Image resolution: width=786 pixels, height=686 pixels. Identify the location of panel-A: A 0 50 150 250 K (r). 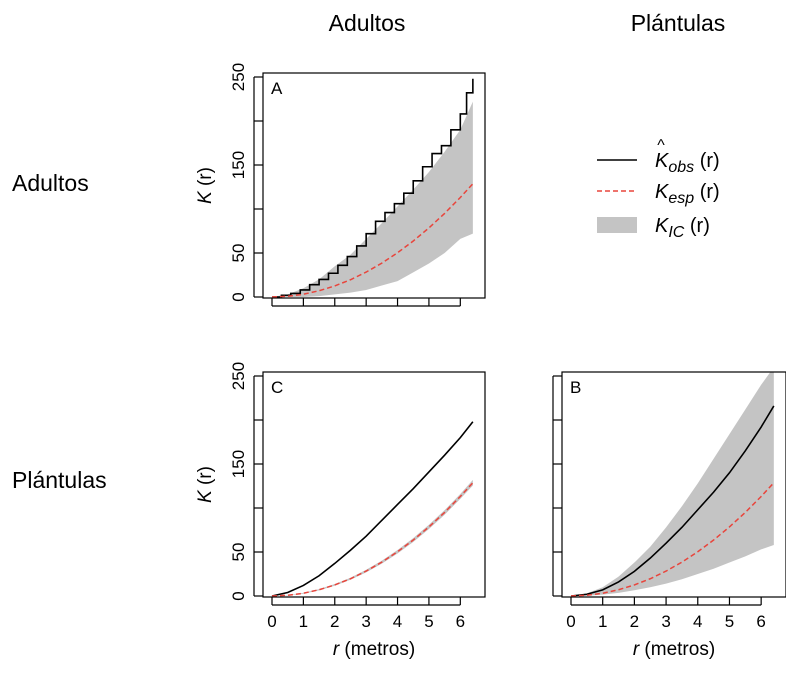
(340, 185).